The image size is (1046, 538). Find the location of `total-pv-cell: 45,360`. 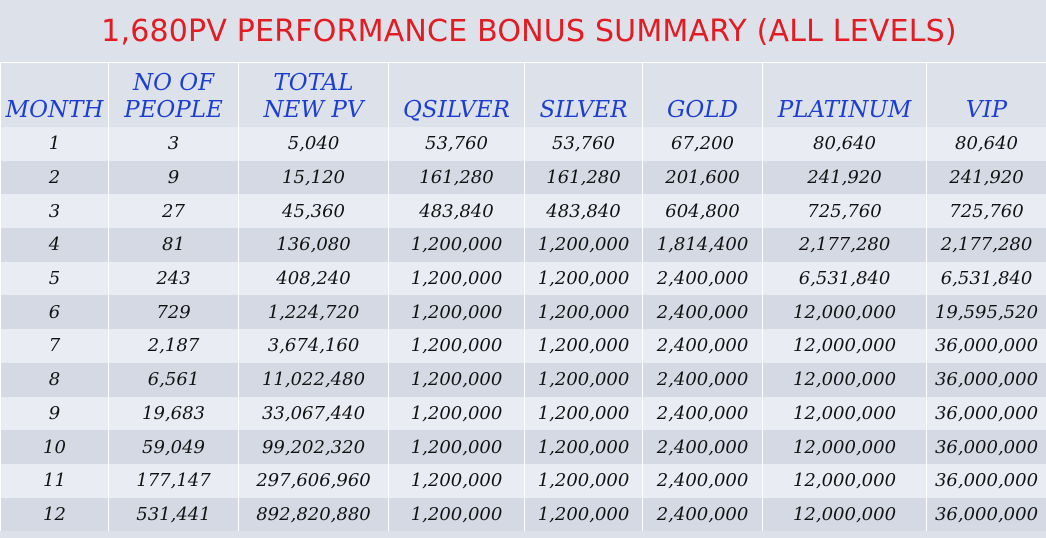

total-pv-cell: 45,360 is located at coordinates (313, 211).